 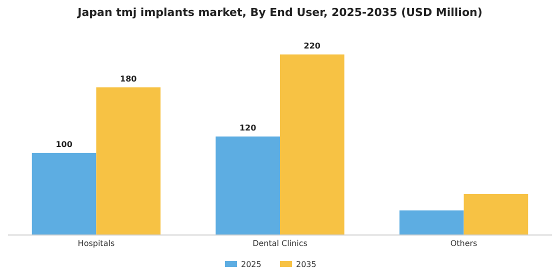 What do you see at coordinates (464, 243) in the screenshot?
I see `x-tick-label: Others` at bounding box center [464, 243].